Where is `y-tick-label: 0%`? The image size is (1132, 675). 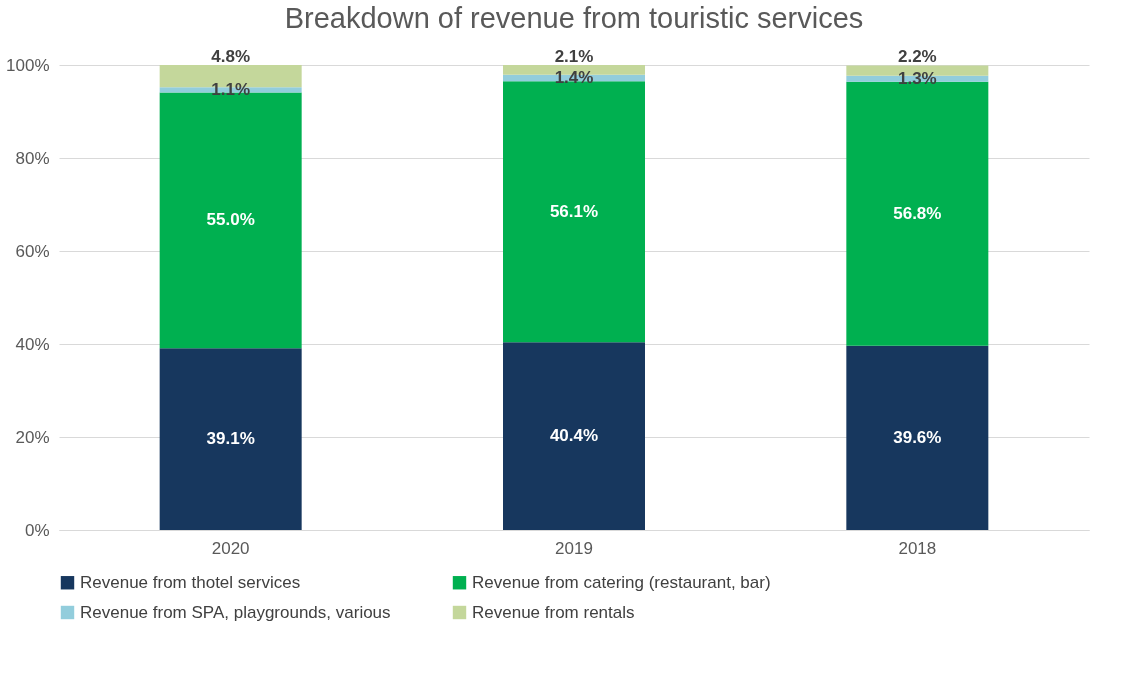 y-tick-label: 0% is located at coordinates (37, 530).